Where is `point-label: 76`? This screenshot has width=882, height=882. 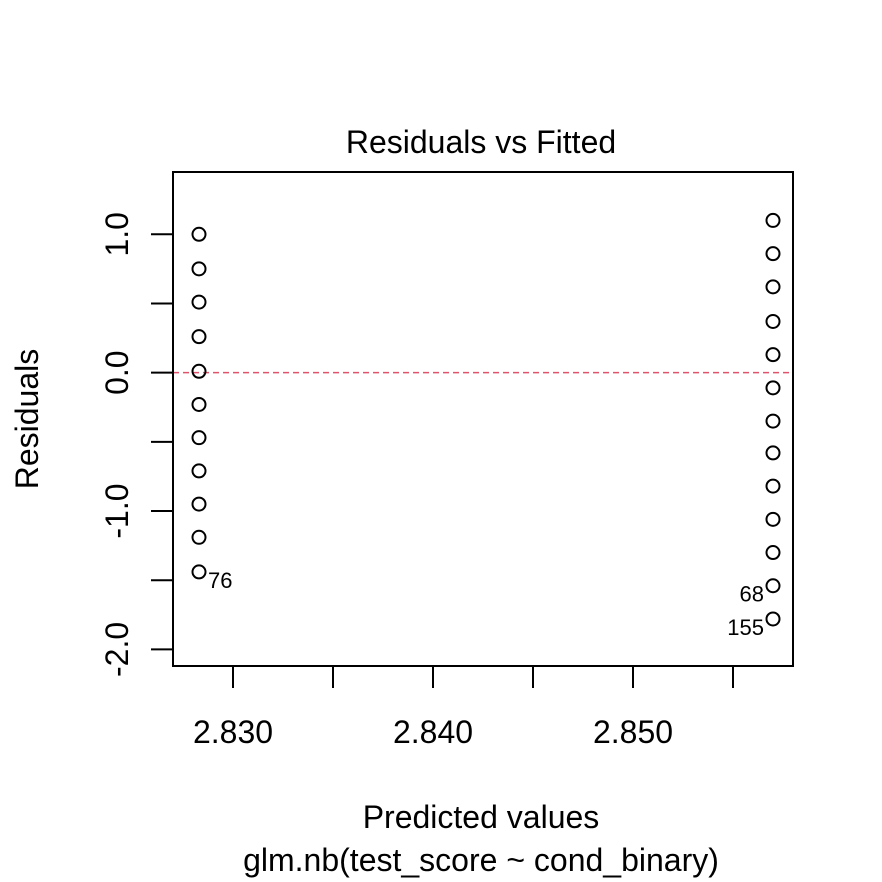 point-label: 76 is located at coordinates (220, 580).